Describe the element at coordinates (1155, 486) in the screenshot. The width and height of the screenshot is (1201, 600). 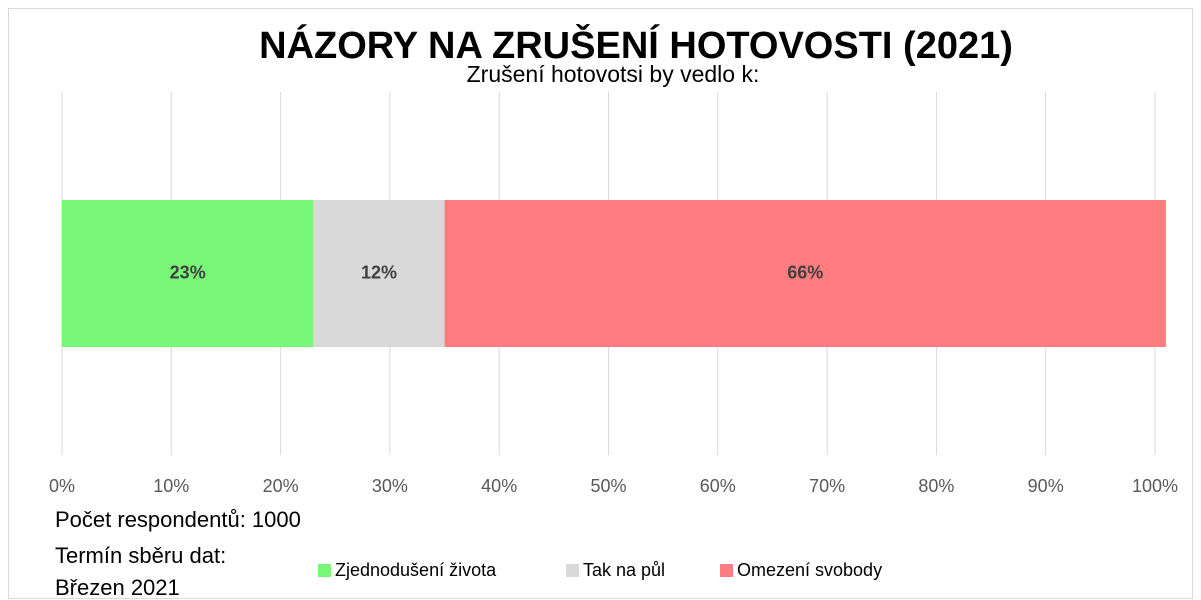
I see `x-tick-label: 100%` at that location.